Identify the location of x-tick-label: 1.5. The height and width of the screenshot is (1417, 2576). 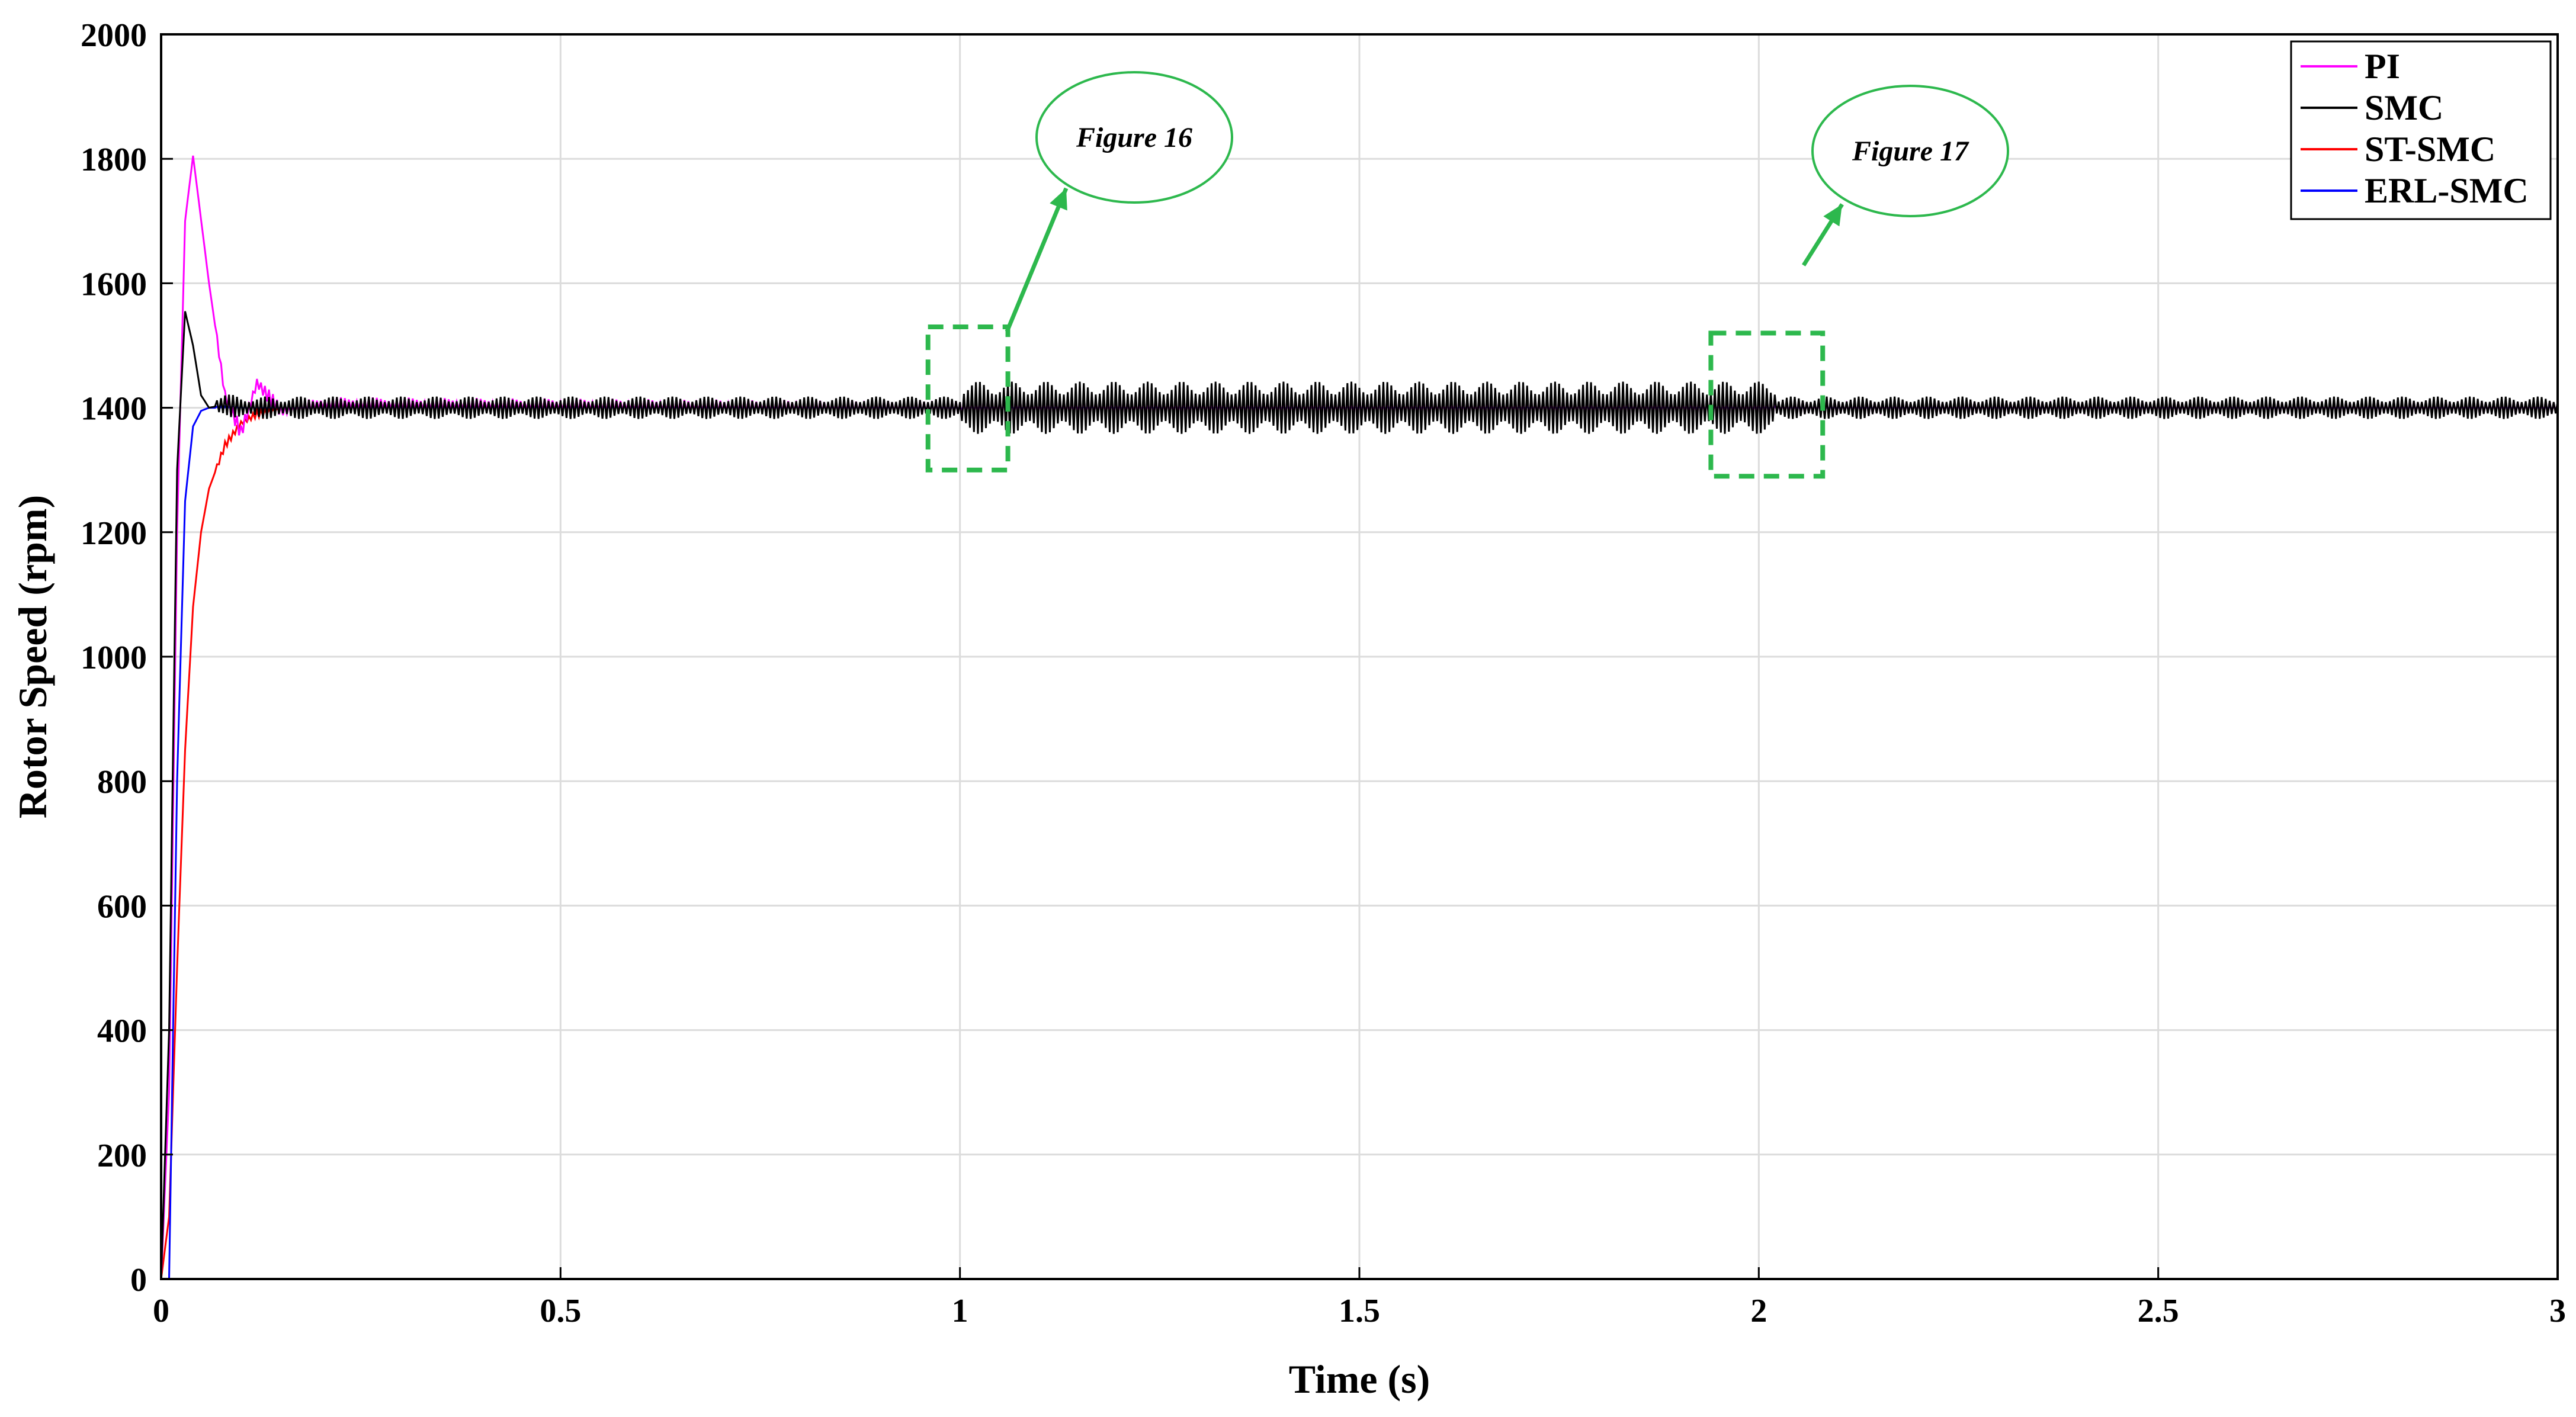
(1359, 1311).